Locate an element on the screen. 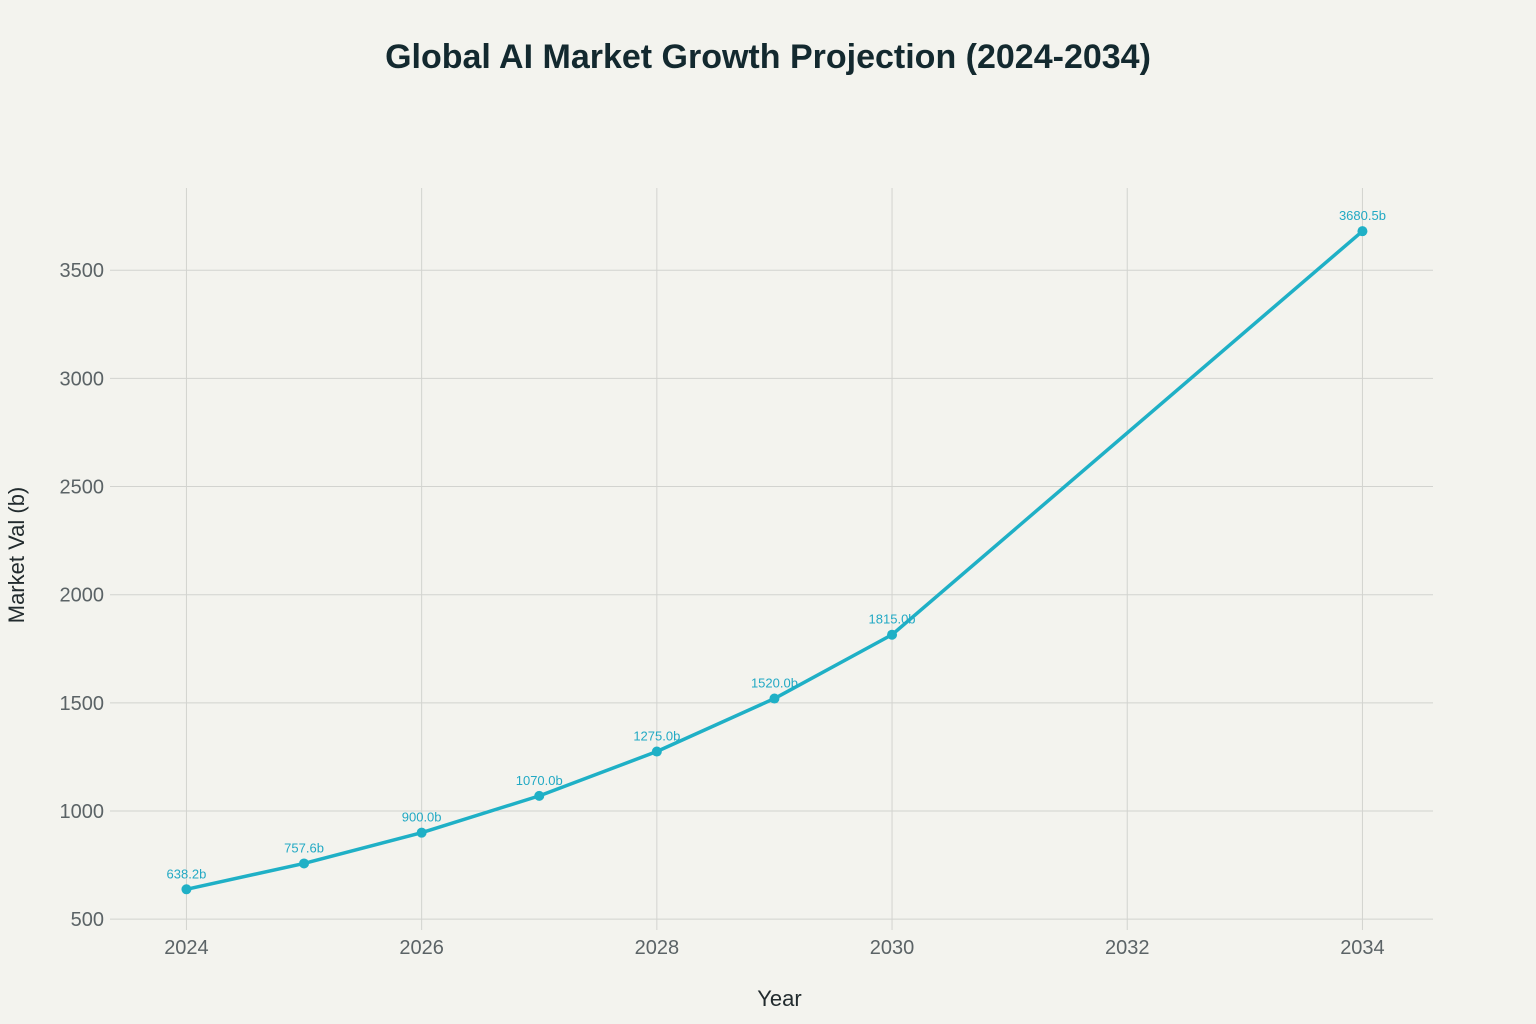 The image size is (1536, 1024). data-label: 638.2b is located at coordinates (187, 873).